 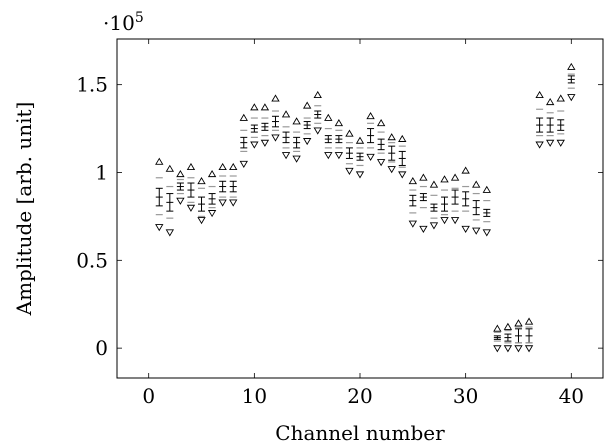 I want to click on y-tick-label: 1, so click(x=101, y=172).